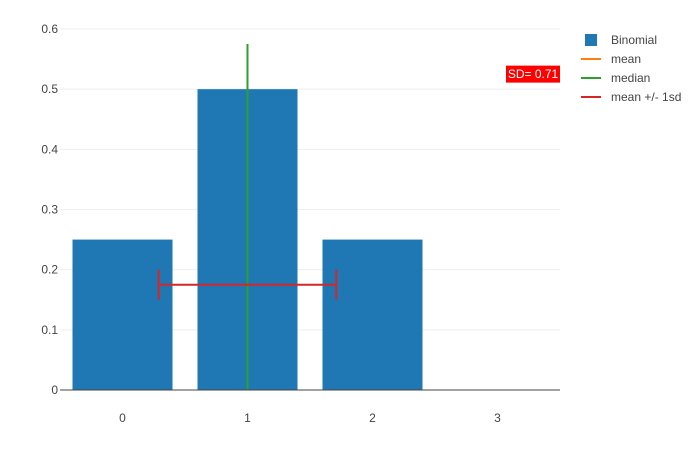 This screenshot has width=700, height=450. What do you see at coordinates (49, 149) in the screenshot?
I see `y-tick-label: 0.4` at bounding box center [49, 149].